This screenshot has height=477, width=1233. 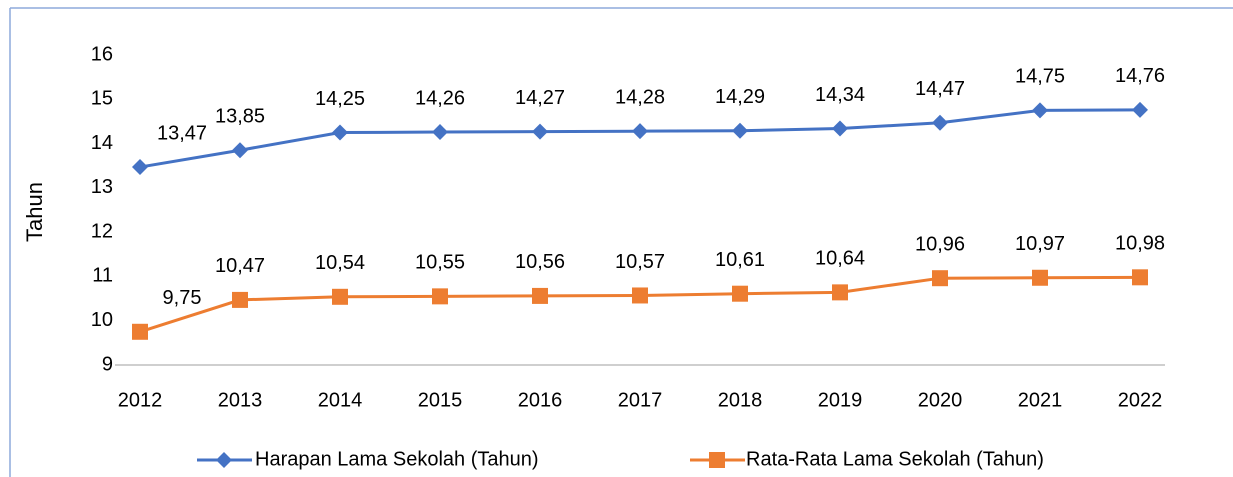 What do you see at coordinates (540, 262) in the screenshot?
I see `data-label: 10,56` at bounding box center [540, 262].